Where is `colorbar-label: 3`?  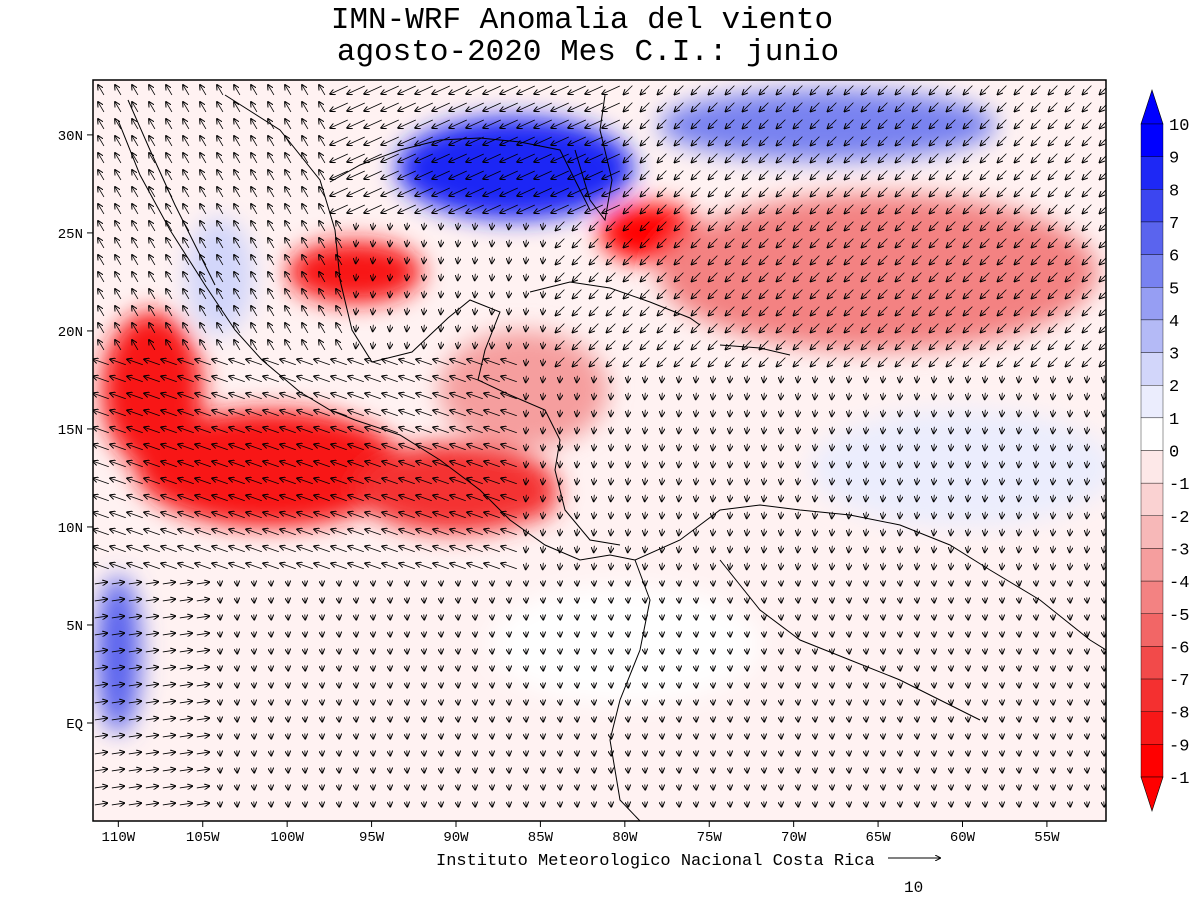
colorbar-label: 3 is located at coordinates (1174, 355).